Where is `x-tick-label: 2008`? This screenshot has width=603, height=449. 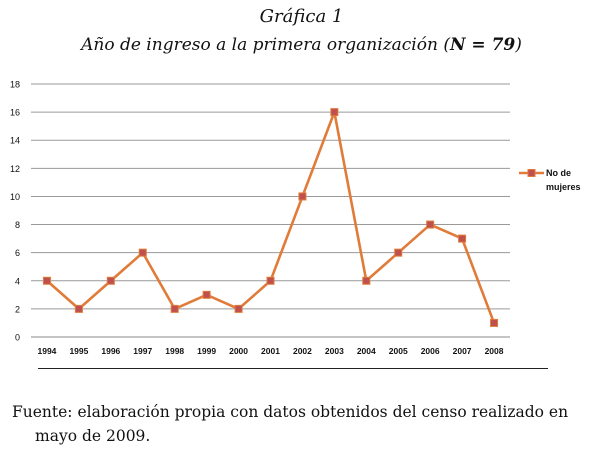
x-tick-label: 2008 is located at coordinates (494, 351).